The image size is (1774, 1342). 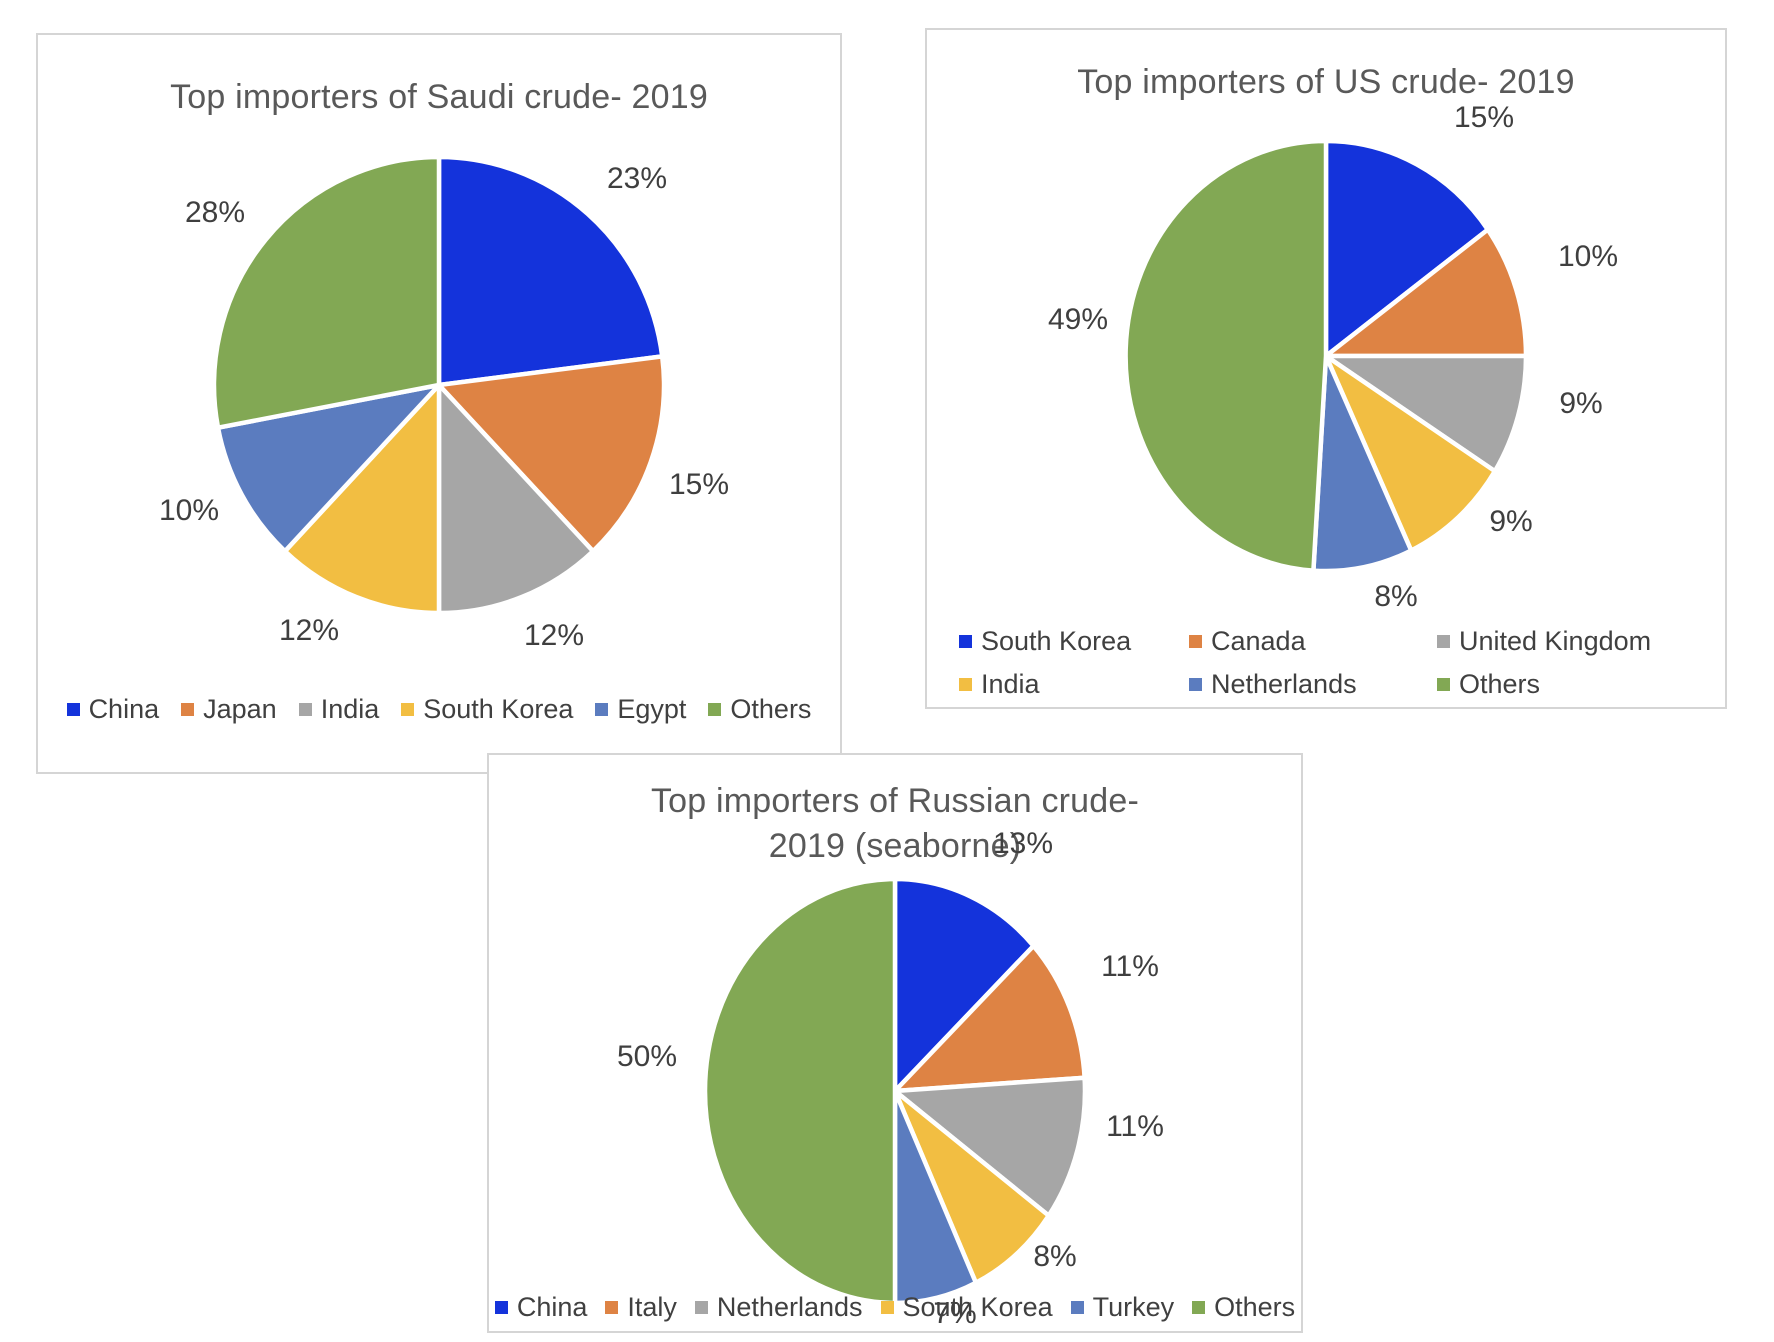 I want to click on us-legend-swatch-united-kingdom, so click(x=1443, y=641).